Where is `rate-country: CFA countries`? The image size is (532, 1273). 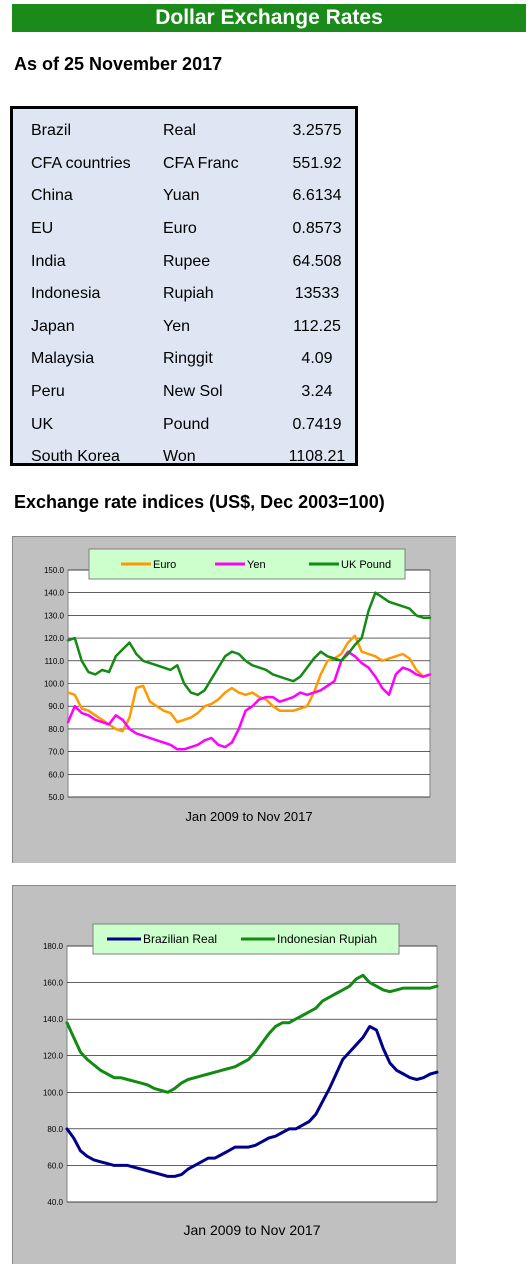 rate-country: CFA countries is located at coordinates (81, 163).